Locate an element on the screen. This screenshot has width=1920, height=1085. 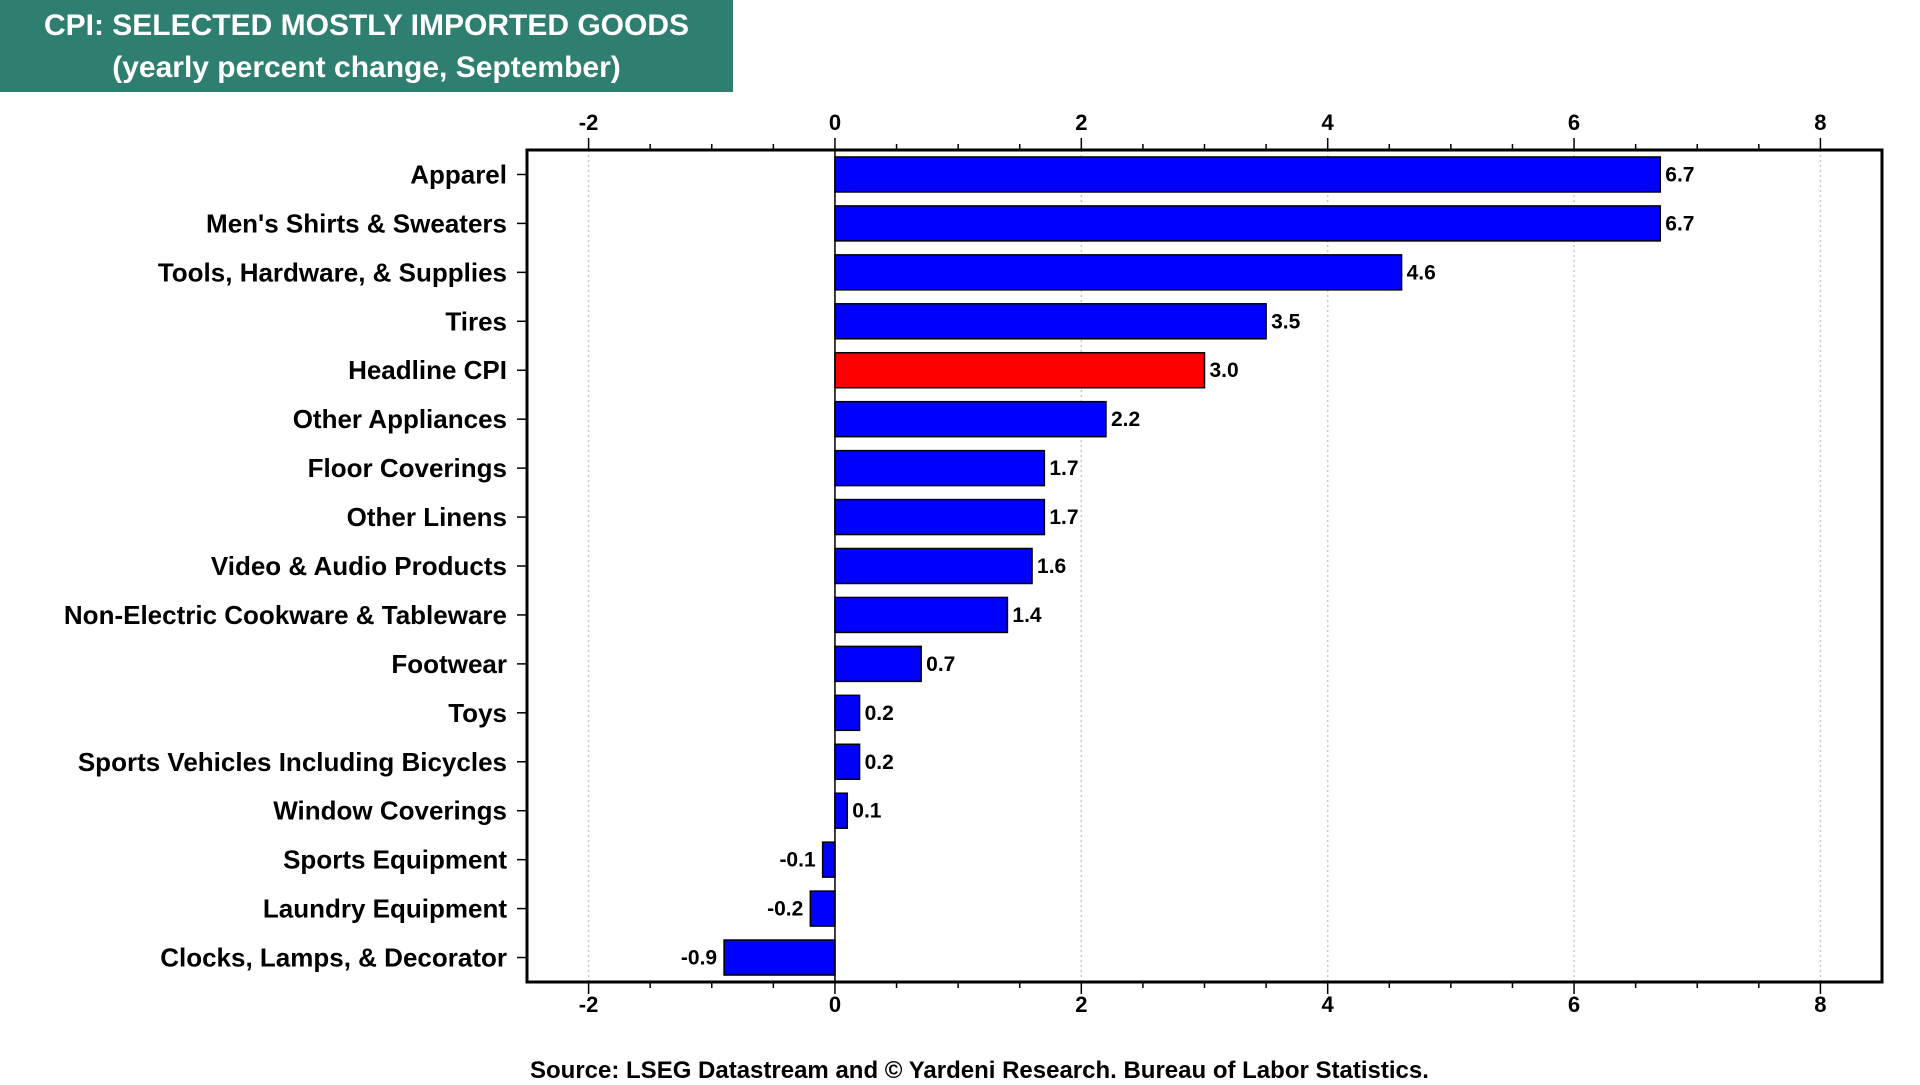
value-label-13: 0.1 is located at coordinates (867, 811).